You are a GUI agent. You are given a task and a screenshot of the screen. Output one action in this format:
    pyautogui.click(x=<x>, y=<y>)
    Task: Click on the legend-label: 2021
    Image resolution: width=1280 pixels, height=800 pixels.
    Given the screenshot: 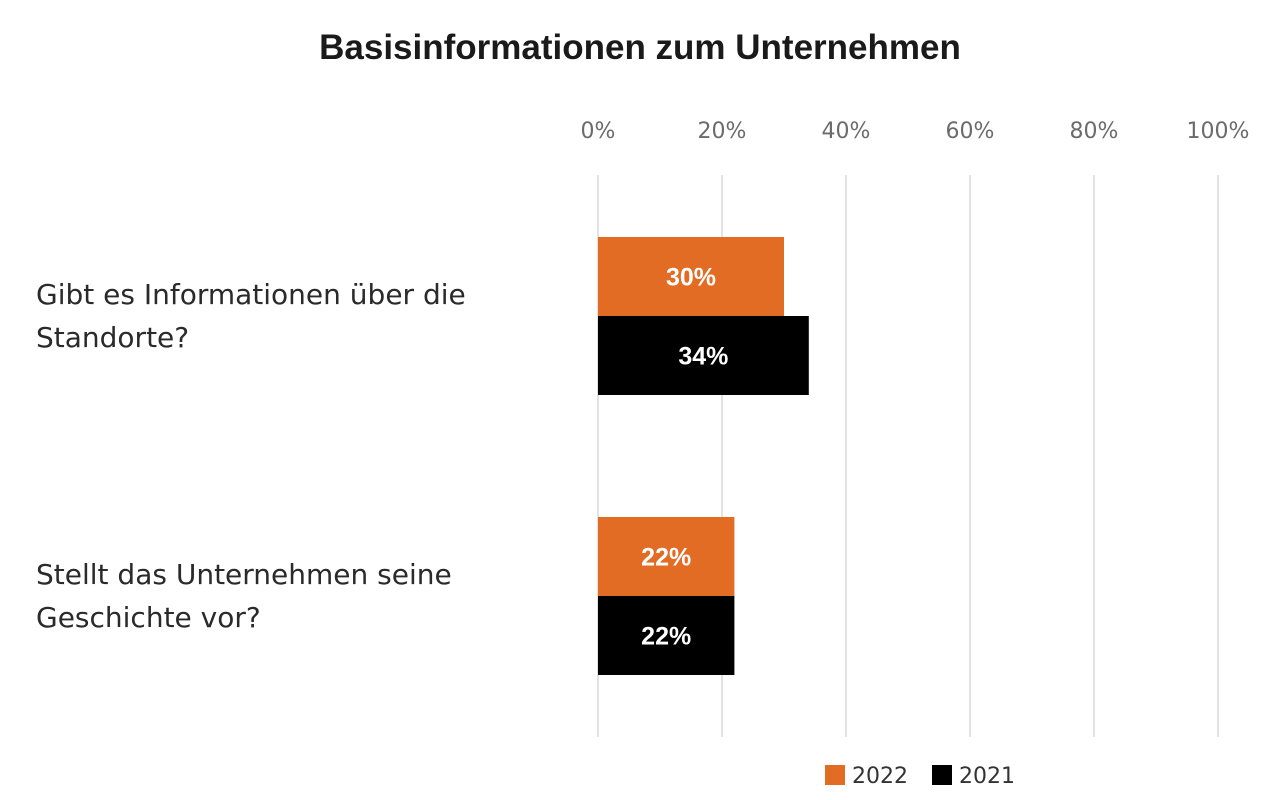 What is the action you would take?
    pyautogui.click(x=987, y=776)
    